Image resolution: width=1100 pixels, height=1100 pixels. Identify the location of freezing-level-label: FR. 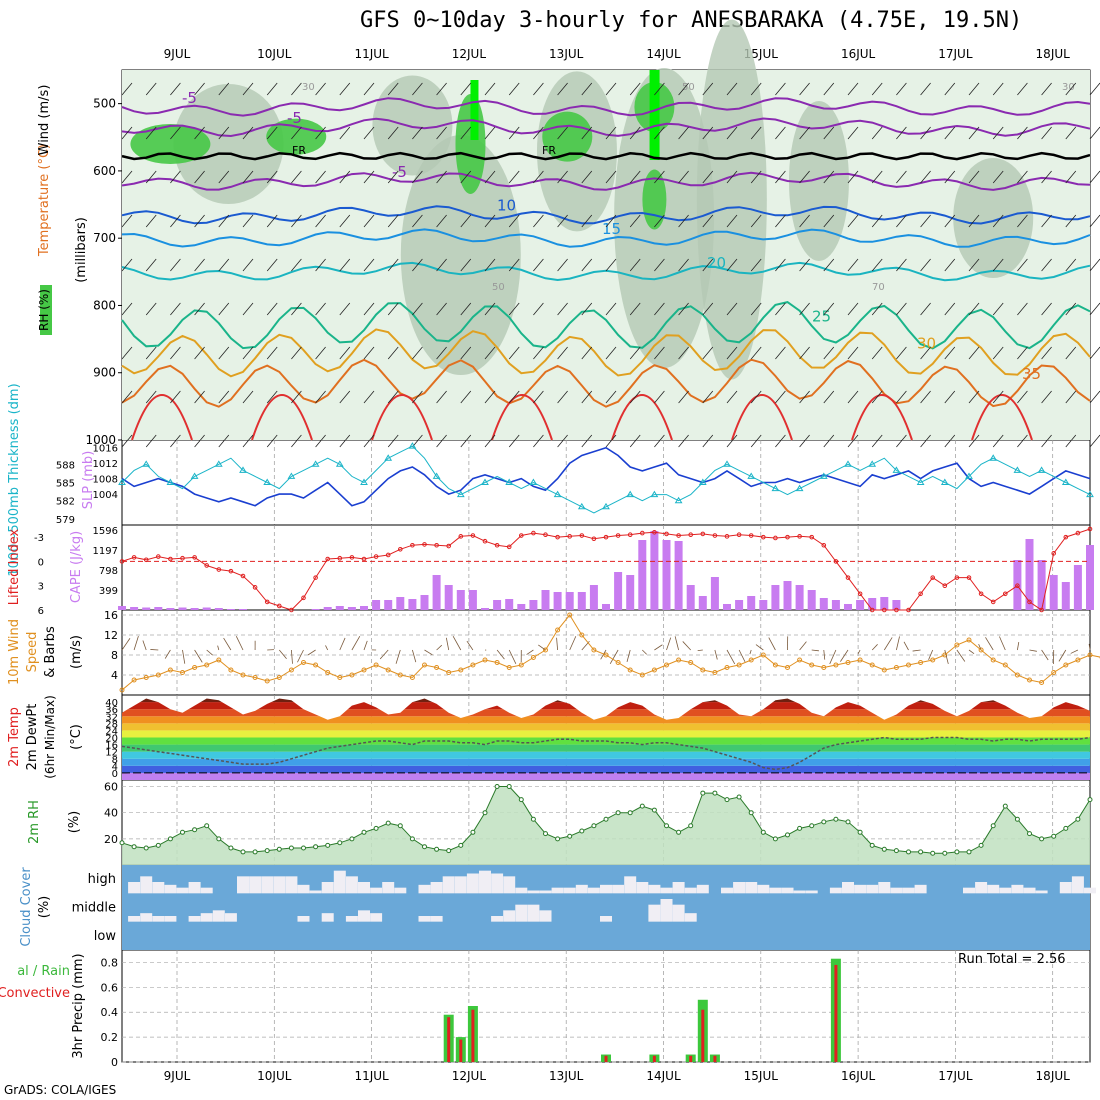
(549, 150).